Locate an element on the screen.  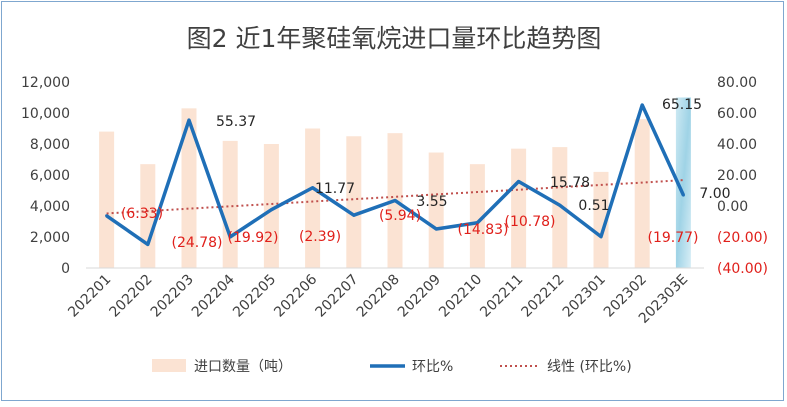
x-tick-label-202205: 202205 is located at coordinates (254, 296).